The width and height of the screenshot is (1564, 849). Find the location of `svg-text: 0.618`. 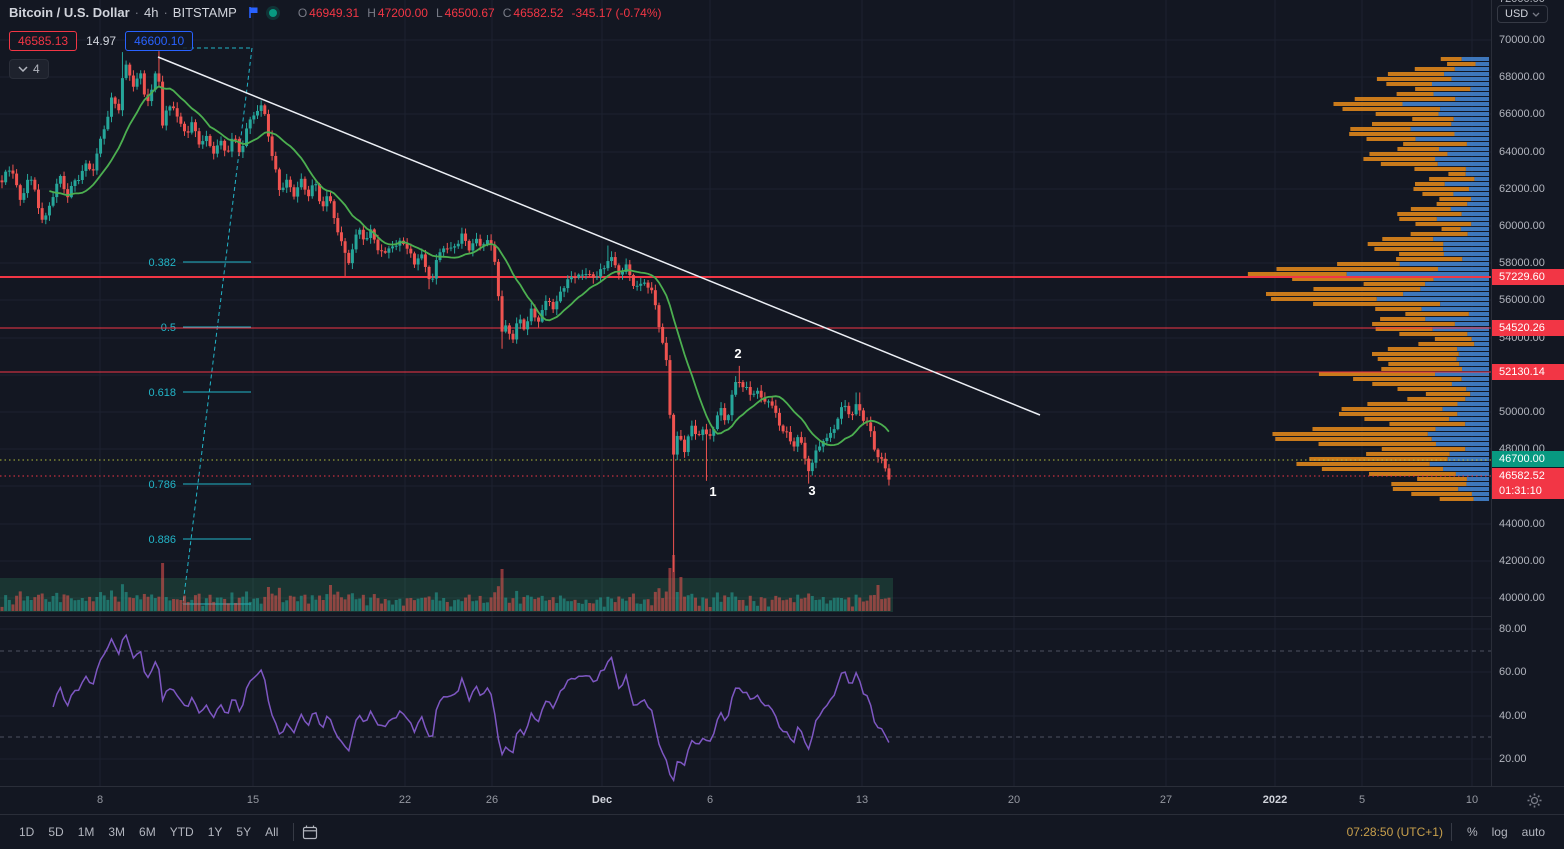

svg-text: 0.618 is located at coordinates (162, 393).